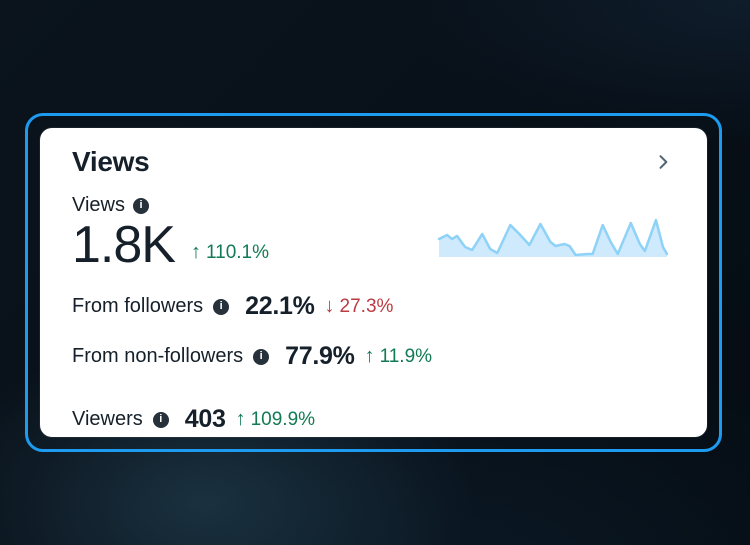 This screenshot has width=750, height=545. What do you see at coordinates (406, 356) in the screenshot?
I see `stat-change-value: 11.9%` at bounding box center [406, 356].